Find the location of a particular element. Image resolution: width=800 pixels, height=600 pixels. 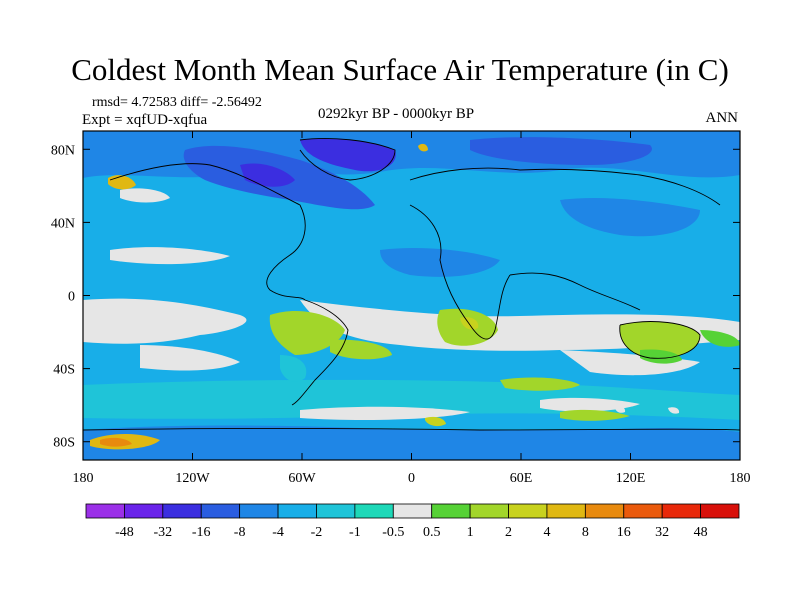

colorbar-label: -4 is located at coordinates (278, 532).